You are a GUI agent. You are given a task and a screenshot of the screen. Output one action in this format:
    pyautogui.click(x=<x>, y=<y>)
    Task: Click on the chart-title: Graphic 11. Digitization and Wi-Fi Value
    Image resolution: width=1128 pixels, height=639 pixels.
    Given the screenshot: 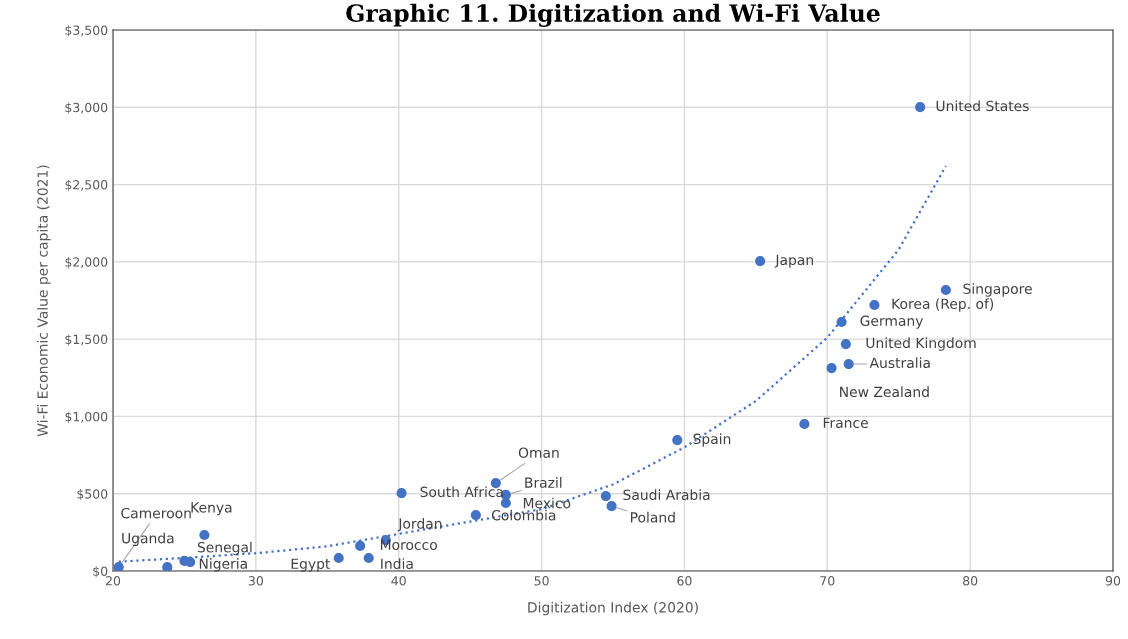 What is the action you would take?
    pyautogui.click(x=613, y=15)
    